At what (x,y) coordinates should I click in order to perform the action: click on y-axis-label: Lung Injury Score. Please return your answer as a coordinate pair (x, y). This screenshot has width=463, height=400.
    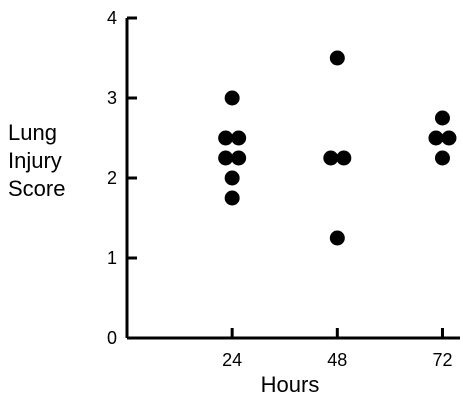
    Looking at the image, I should click on (36, 160).